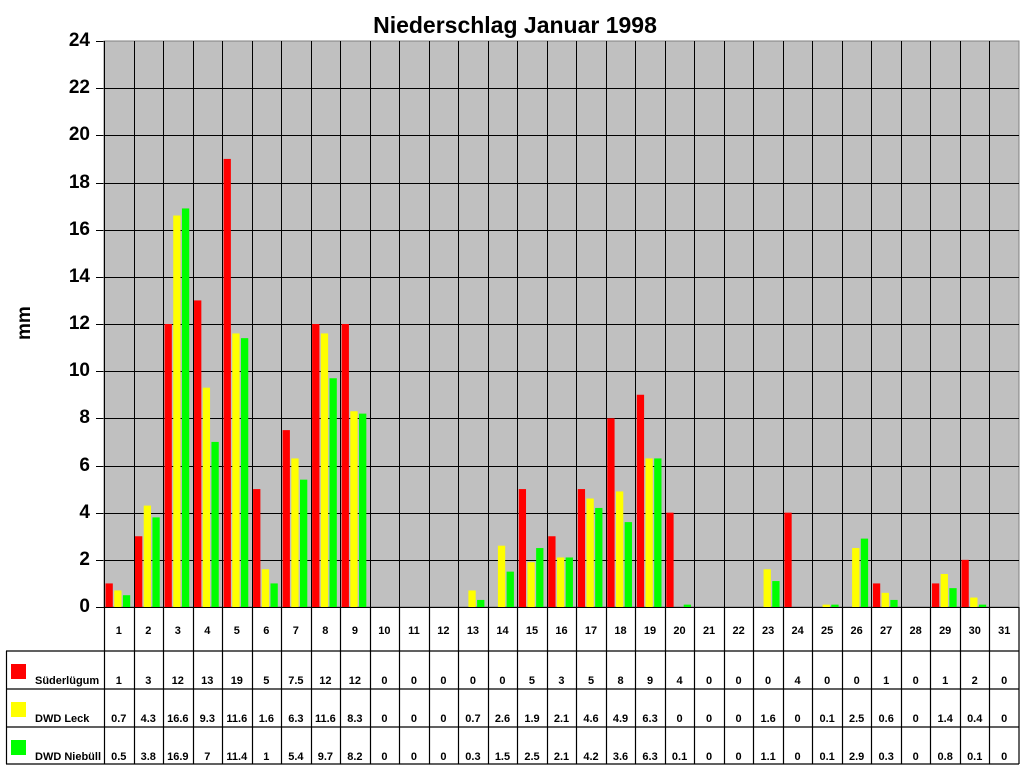 The image size is (1024, 768). What do you see at coordinates (473, 719) in the screenshot?
I see `table-cell: 0.7` at bounding box center [473, 719].